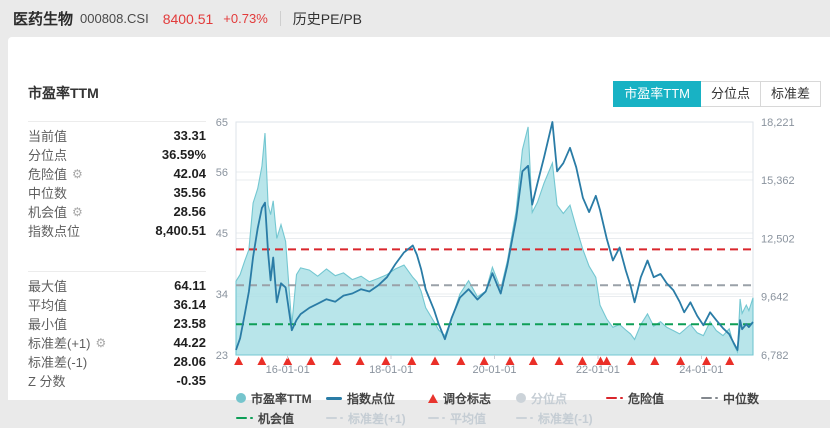 The image size is (830, 428). What do you see at coordinates (222, 173) in the screenshot?
I see `left-axis-tick: 56` at bounding box center [222, 173].